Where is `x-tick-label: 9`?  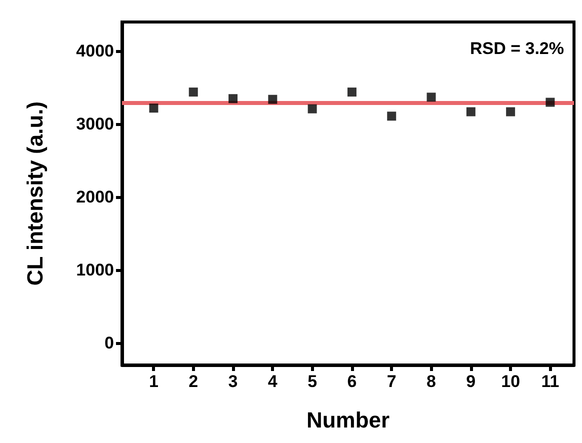 x-tick-label: 9 is located at coordinates (471, 381).